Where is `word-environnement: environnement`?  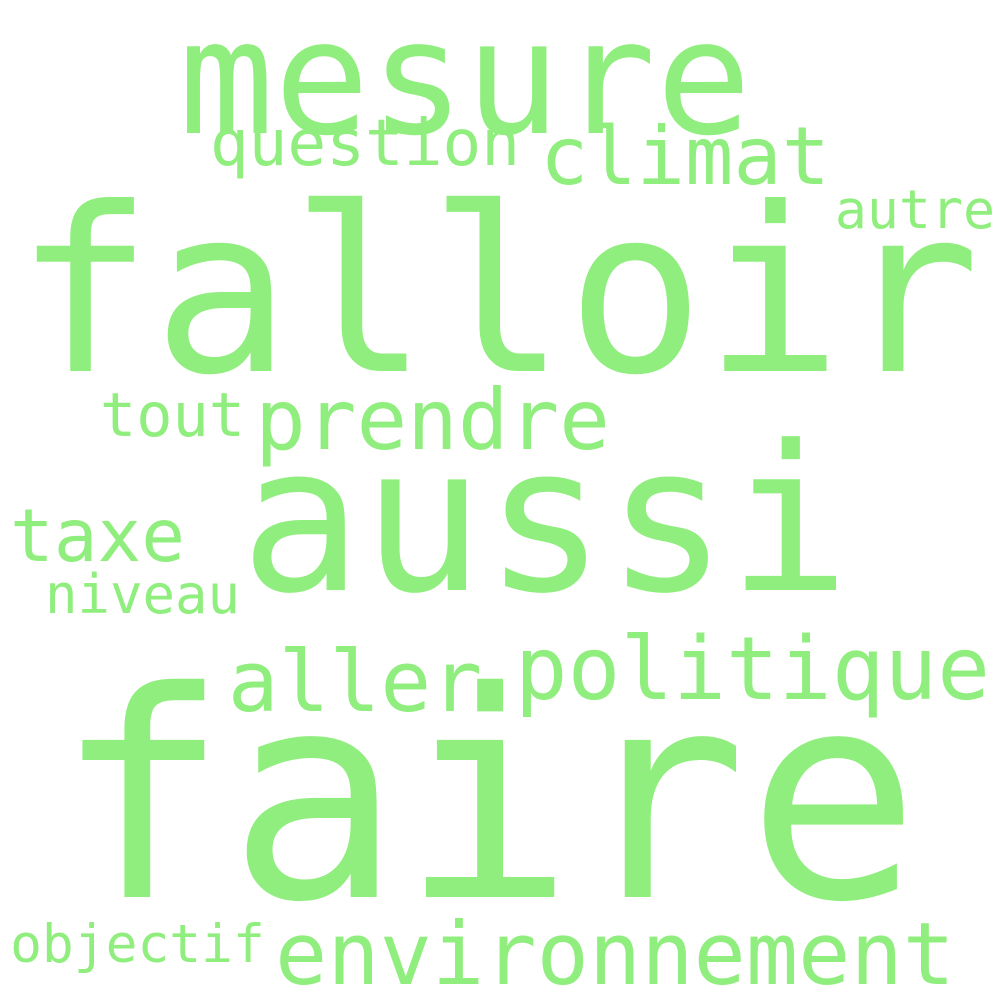 word-environnement: environnement is located at coordinates (615, 951).